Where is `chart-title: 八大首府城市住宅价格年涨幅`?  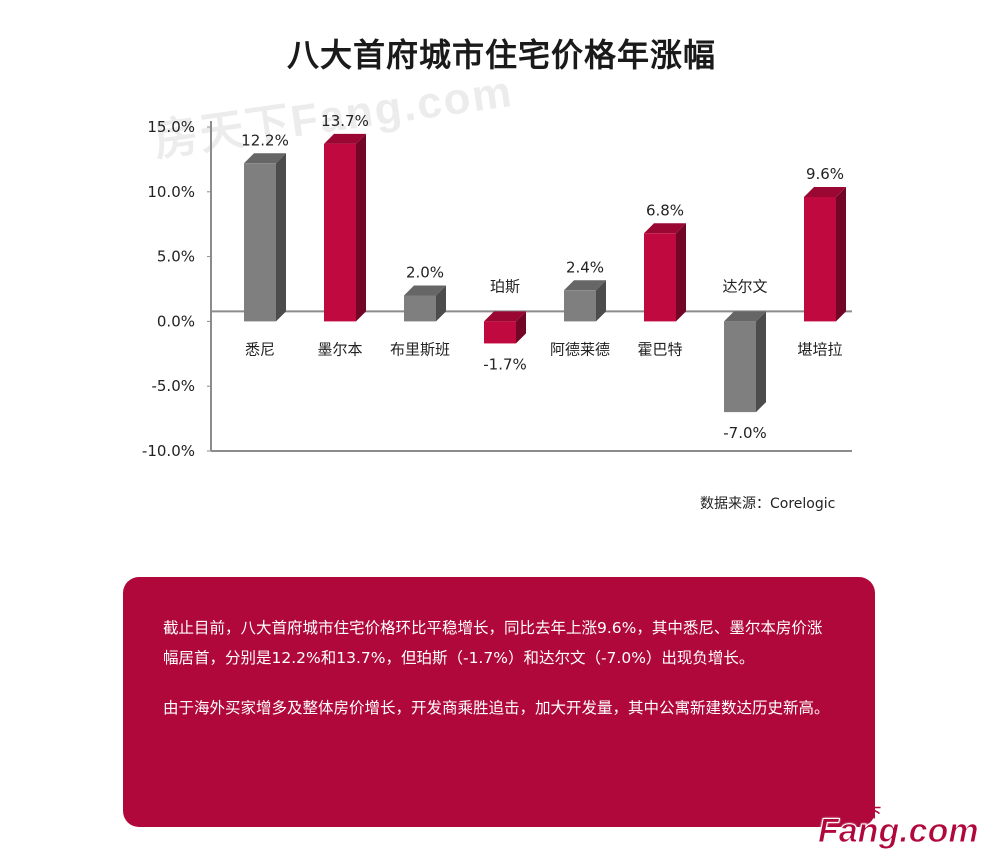
chart-title: 八大首府城市住宅价格年涨幅 is located at coordinates (501, 55).